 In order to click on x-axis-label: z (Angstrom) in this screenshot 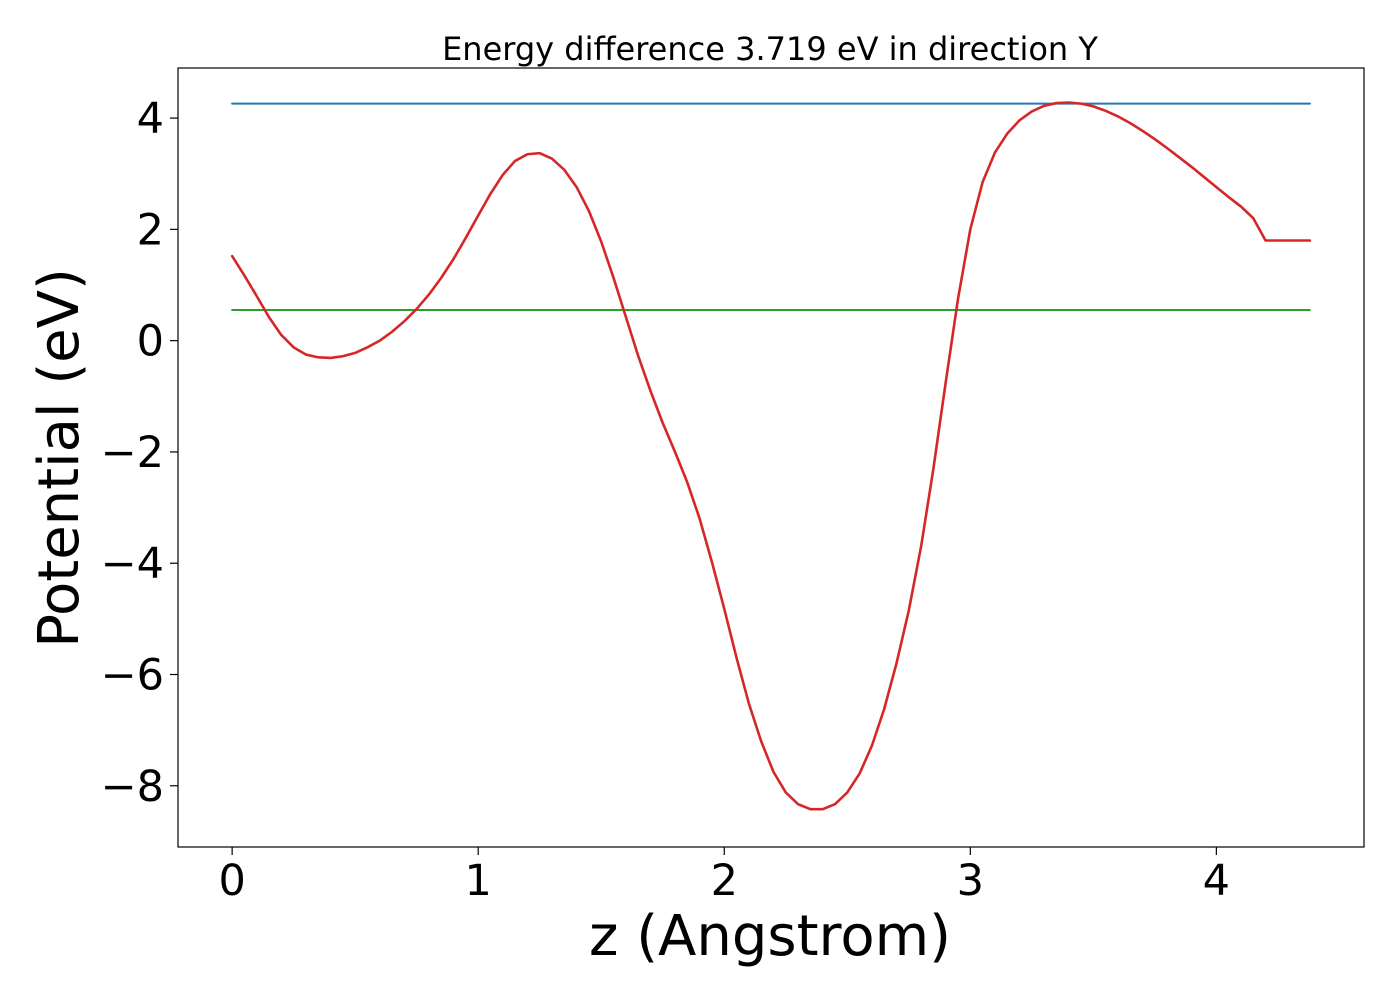, I will do `click(770, 936)`.